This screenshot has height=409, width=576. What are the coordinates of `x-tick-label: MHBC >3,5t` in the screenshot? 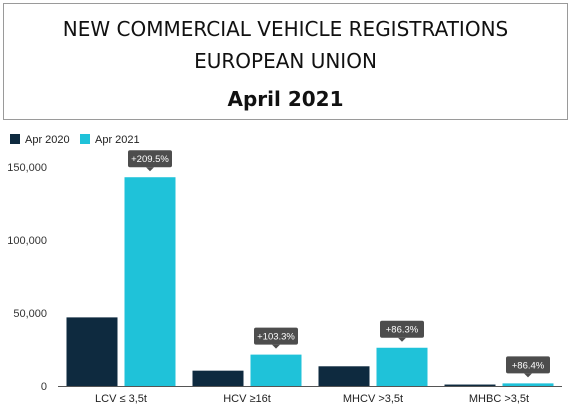 It's located at (499, 399).